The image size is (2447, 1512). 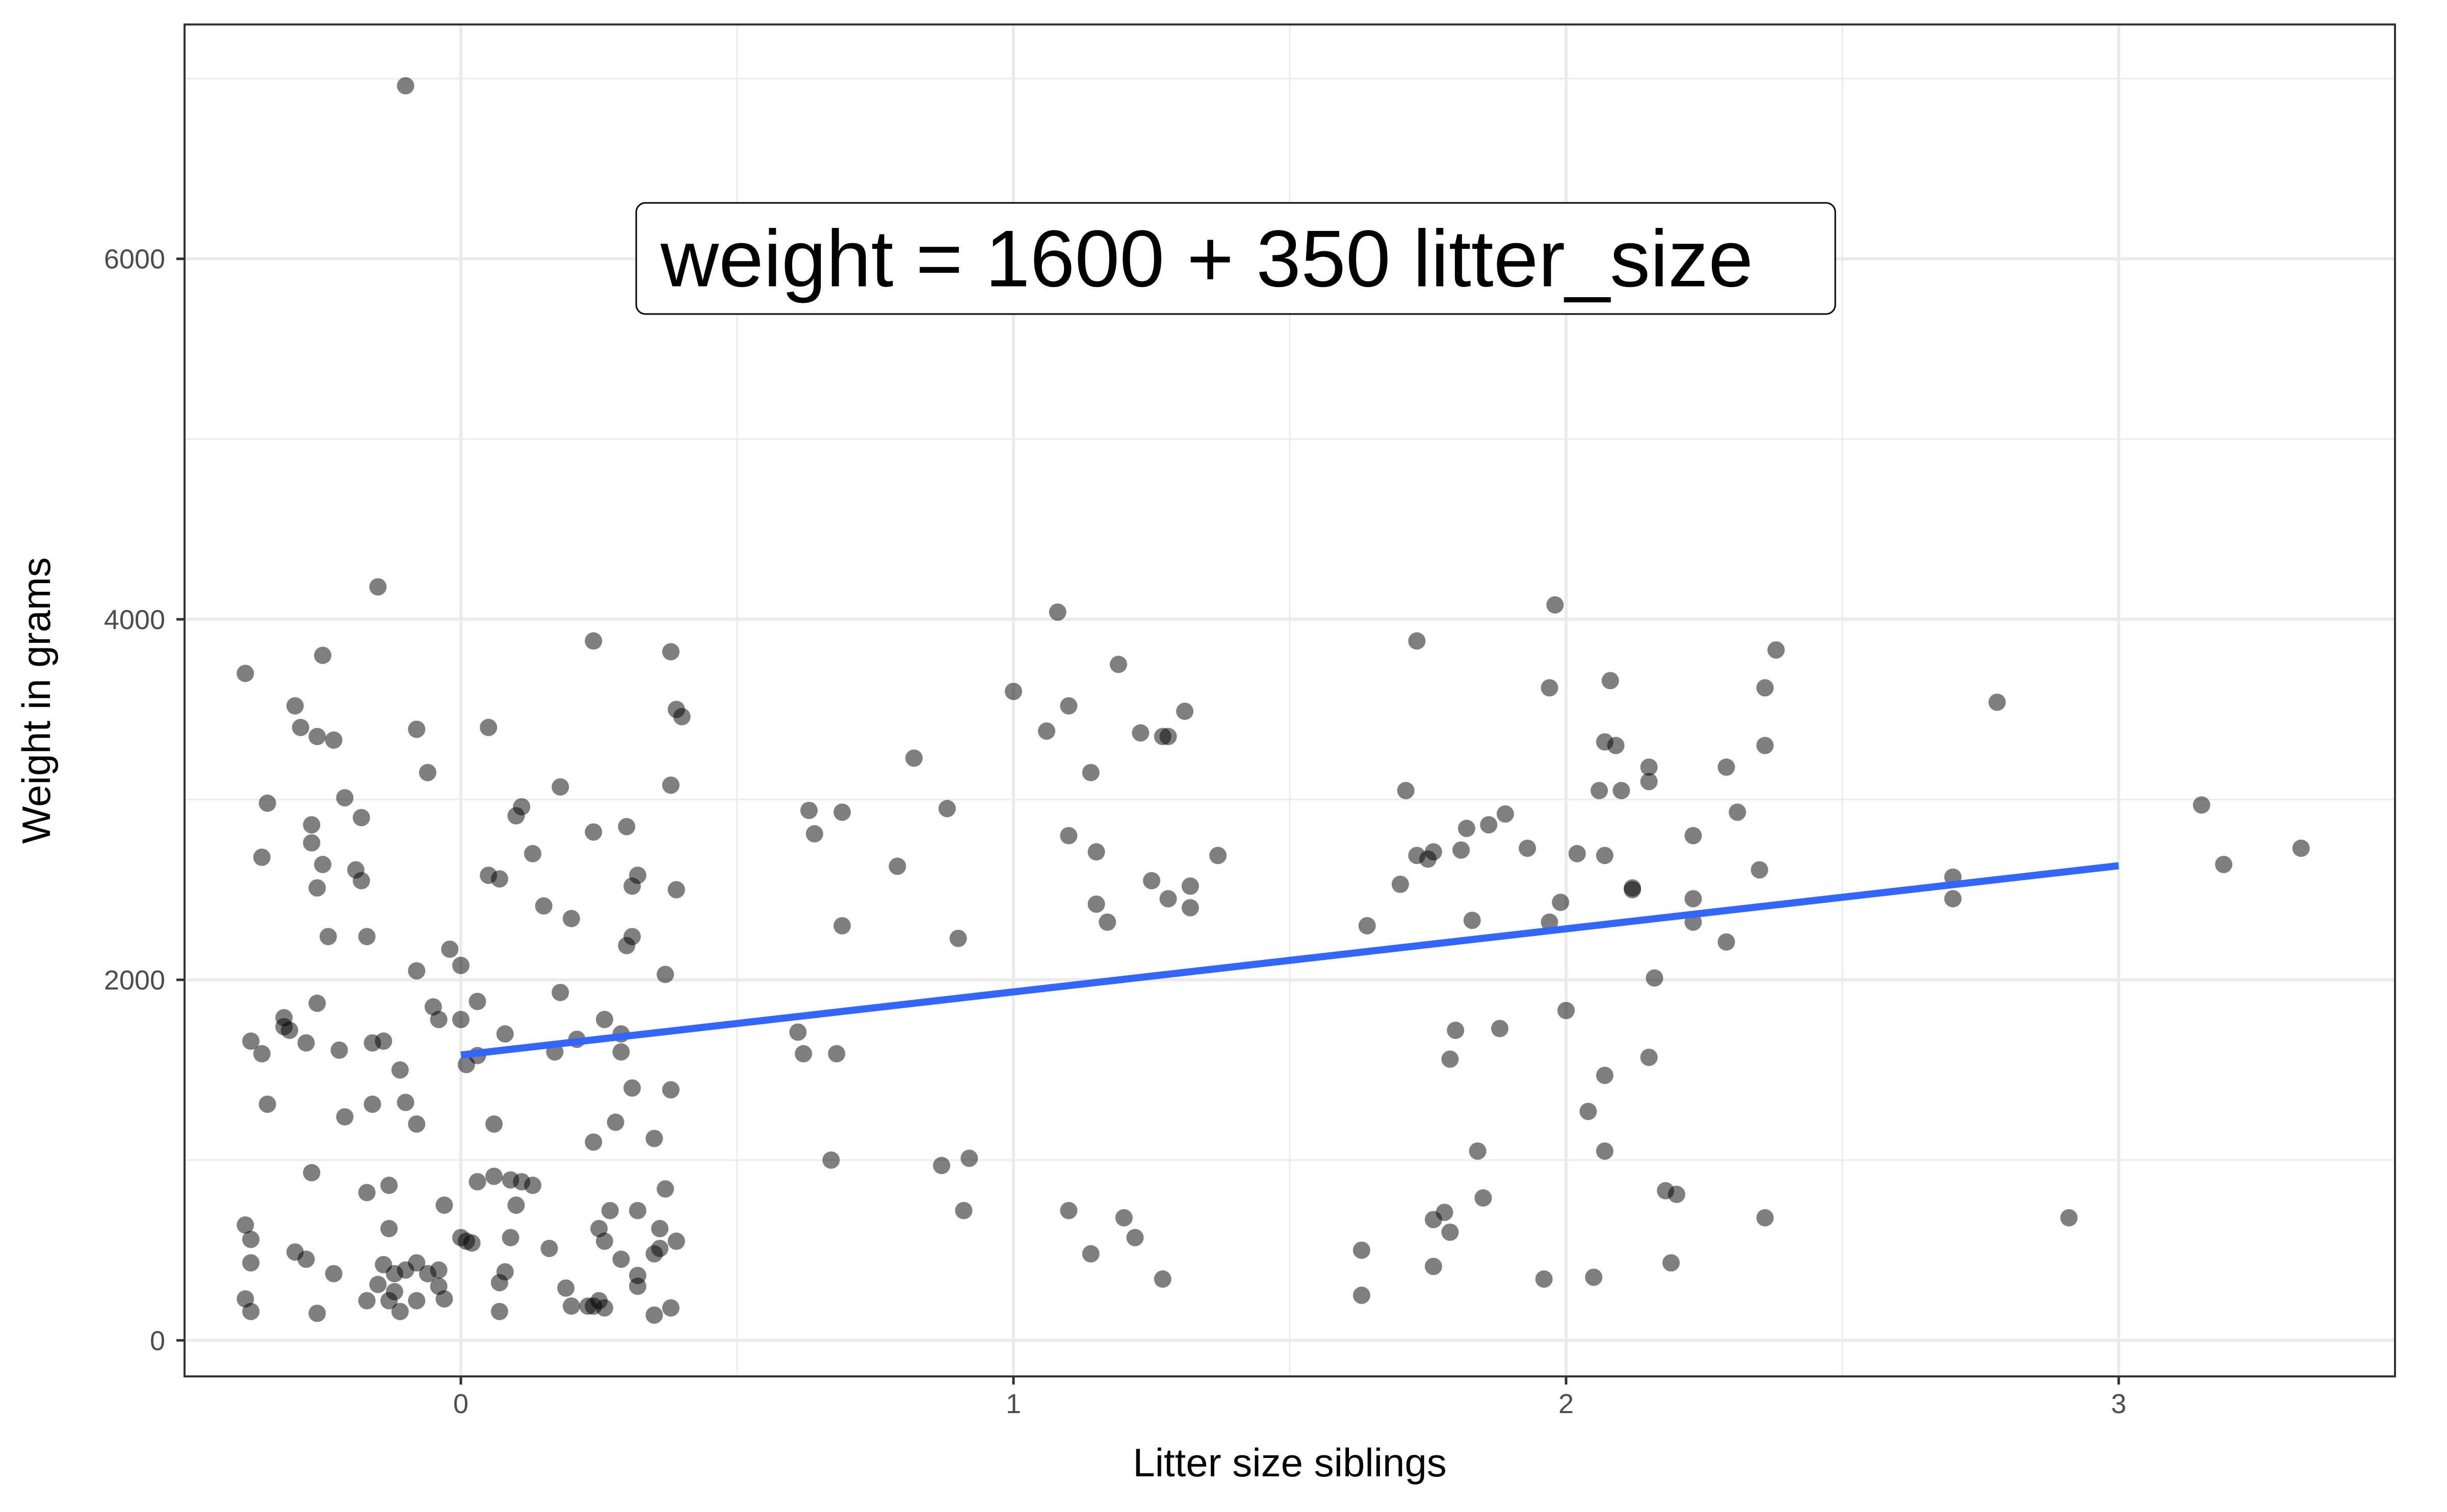 What do you see at coordinates (460, 1404) in the screenshot?
I see `x-tick-label: 0` at bounding box center [460, 1404].